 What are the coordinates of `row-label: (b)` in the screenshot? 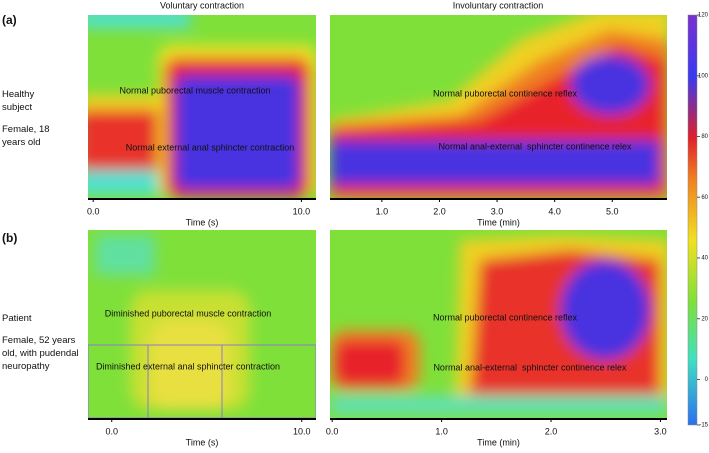 It's located at (10, 238).